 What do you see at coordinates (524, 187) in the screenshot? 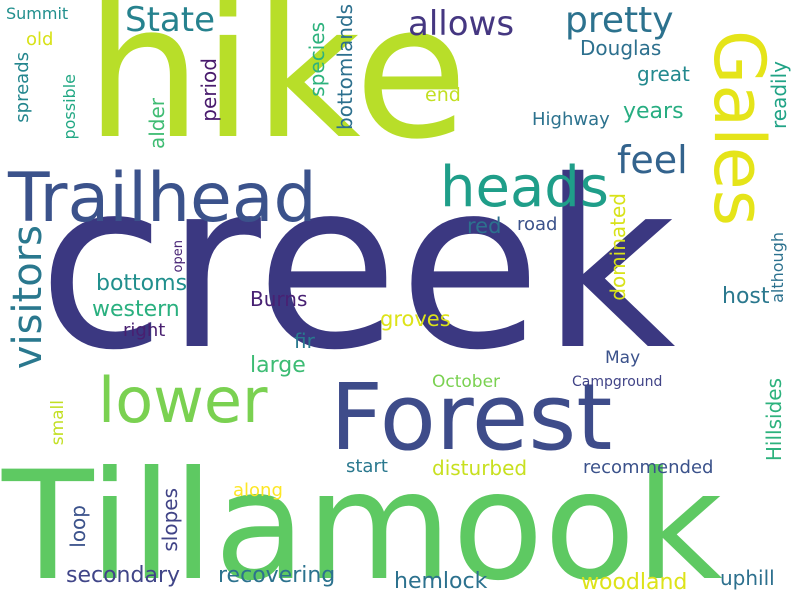
I see `word-heads: heads` at bounding box center [524, 187].